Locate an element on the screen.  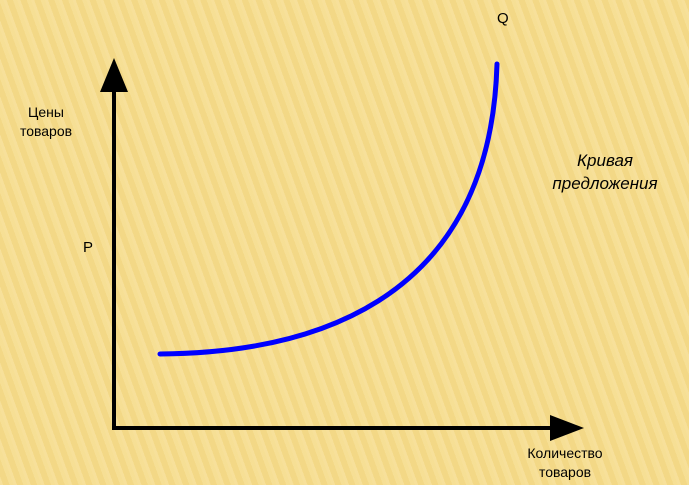
curve-label-line1: Кривая is located at coordinates (605, 160).